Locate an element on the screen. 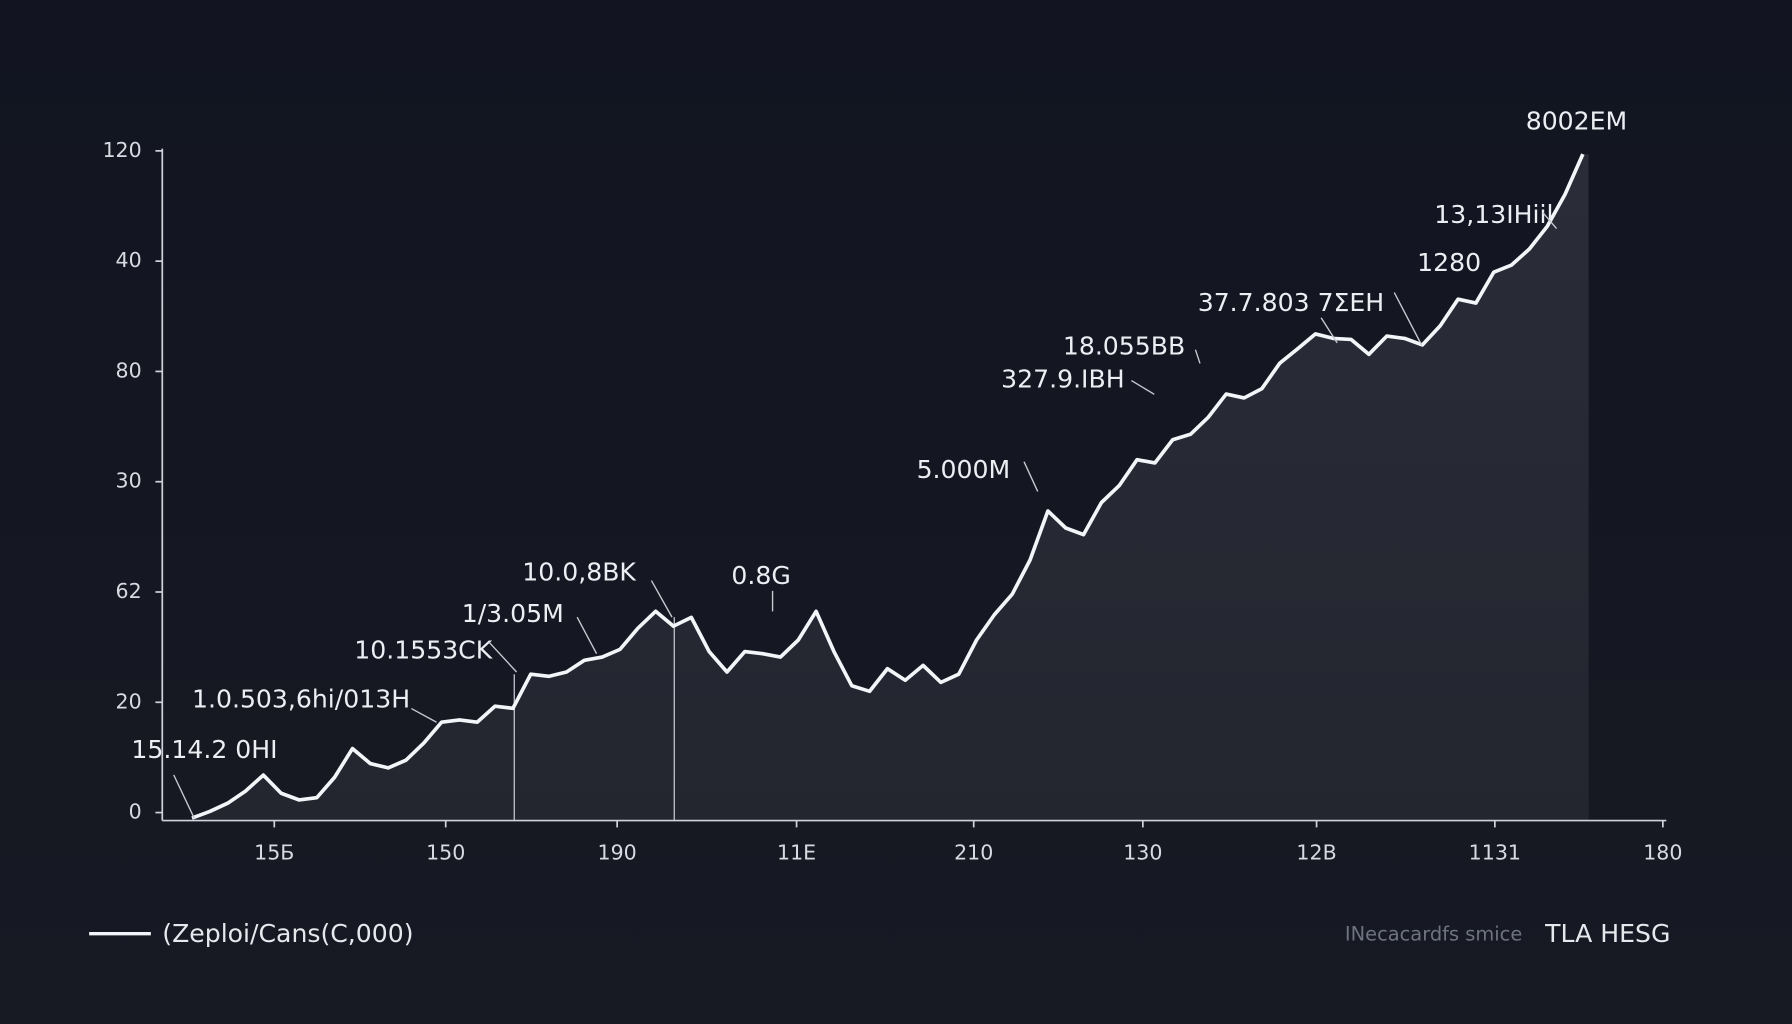 The width and height of the screenshot is (1792, 1024). y-tick-label: 40 is located at coordinates (129, 260).